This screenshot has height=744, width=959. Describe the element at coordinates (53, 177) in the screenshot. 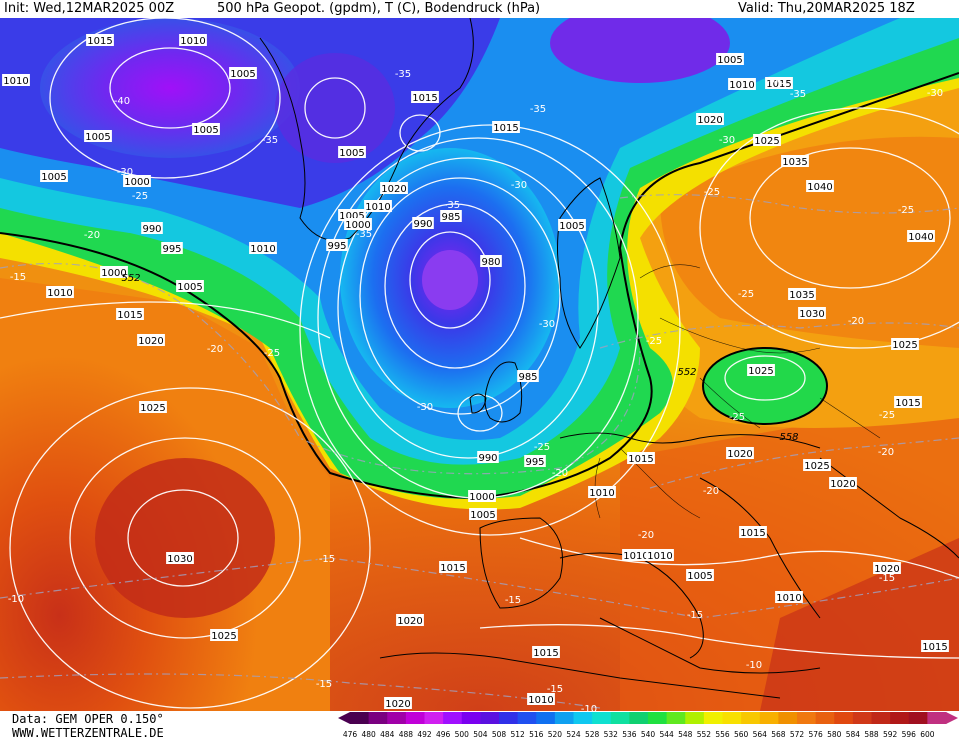

I see `pressure-label-text: 1005` at that location.